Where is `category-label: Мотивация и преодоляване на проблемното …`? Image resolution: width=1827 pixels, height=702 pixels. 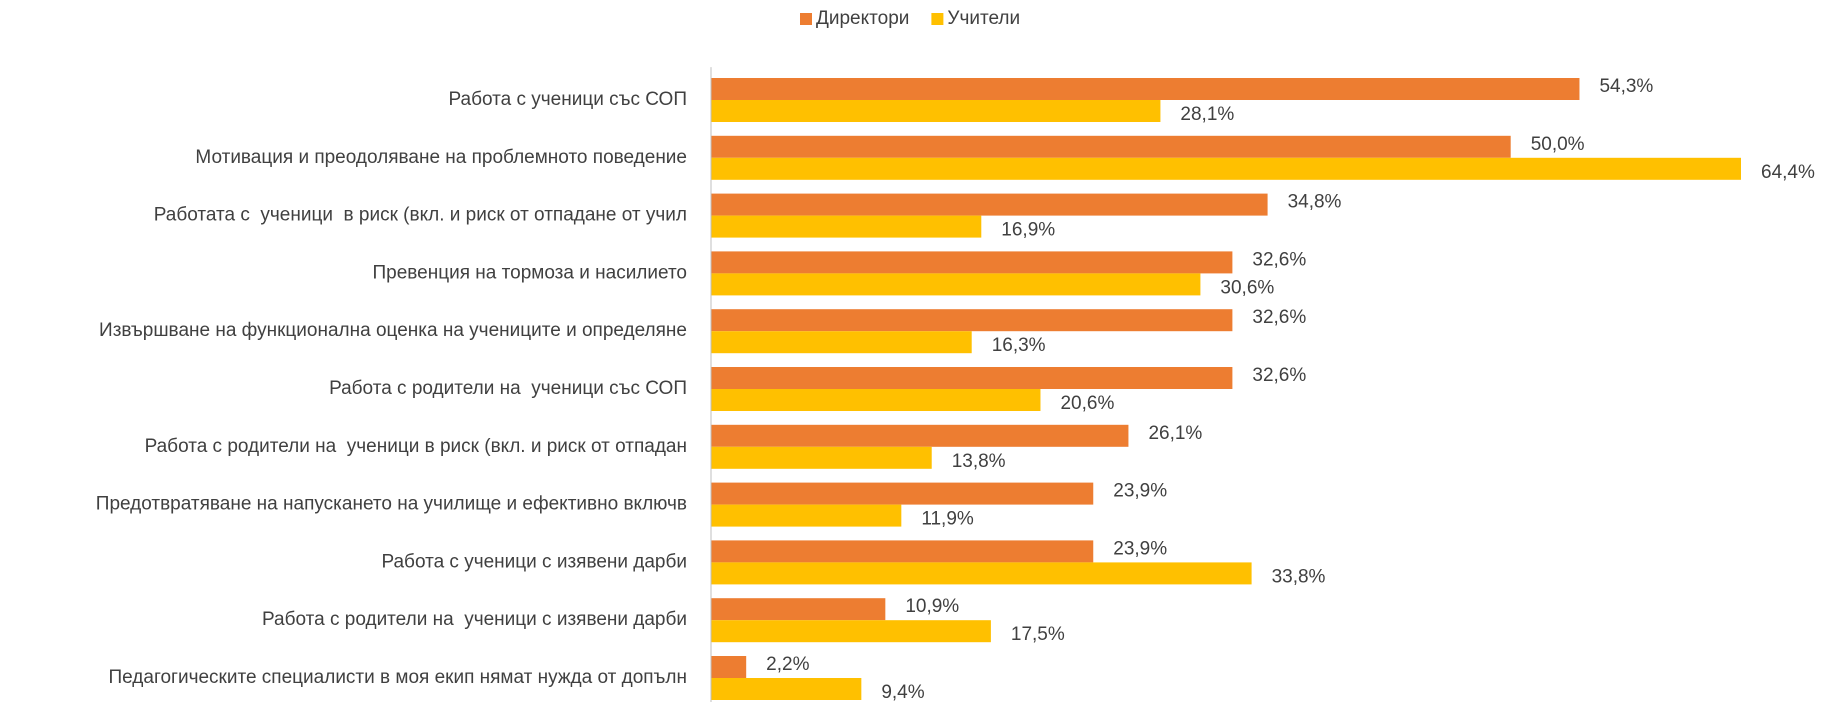 category-label: Мотивация и преодоляване на проблемното … is located at coordinates (441, 157).